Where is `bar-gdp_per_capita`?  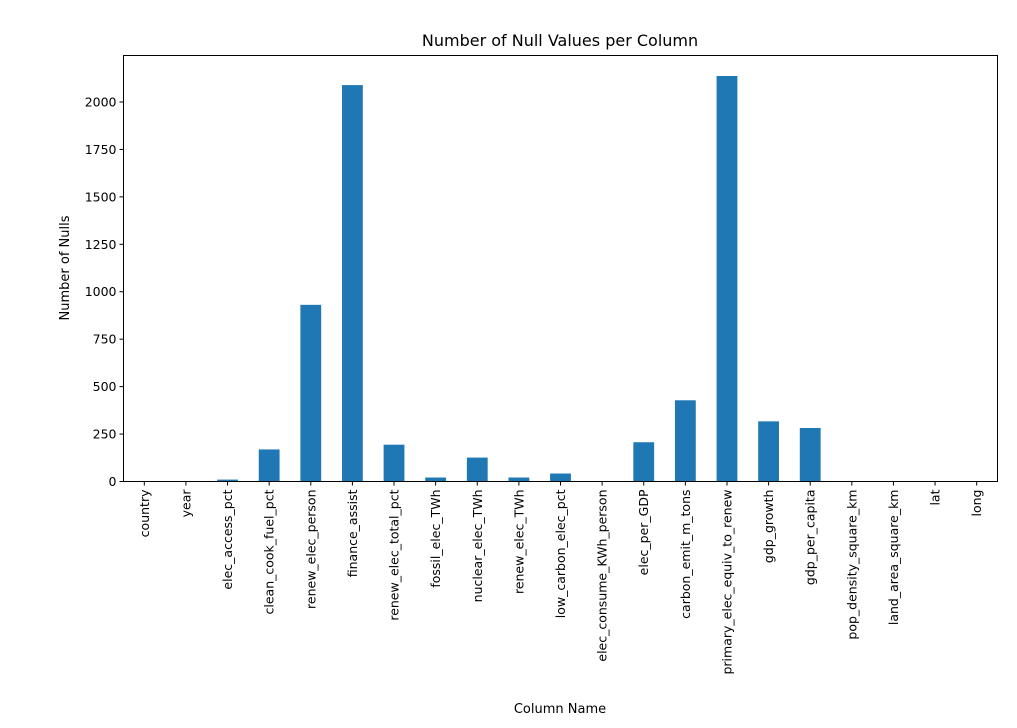 bar-gdp_per_capita is located at coordinates (810, 455).